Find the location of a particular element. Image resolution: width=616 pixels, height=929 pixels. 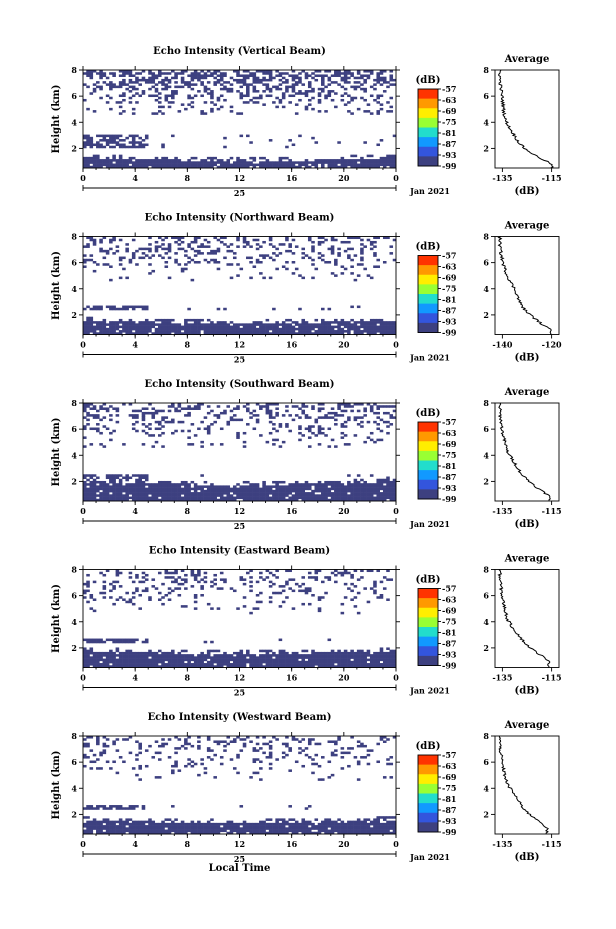

colorbar-segment is located at coordinates (428, 279).